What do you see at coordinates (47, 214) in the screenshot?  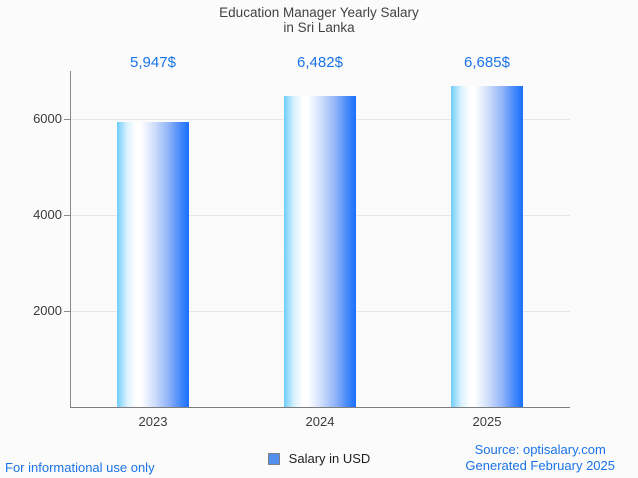 I see `y-tick-label-4000: 4000` at bounding box center [47, 214].